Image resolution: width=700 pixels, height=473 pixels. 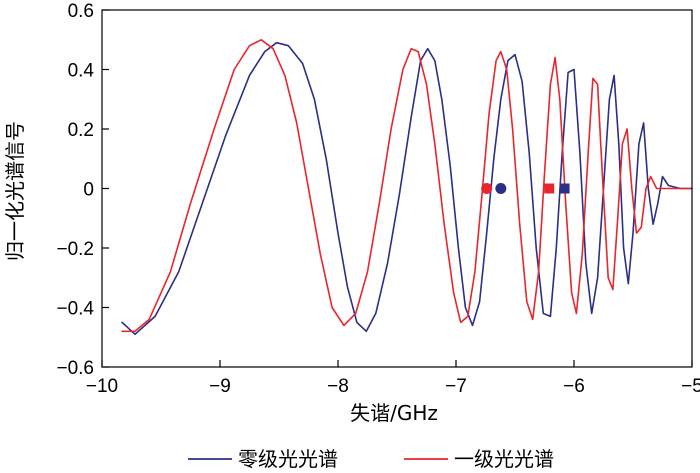 What do you see at coordinates (371, 459) in the screenshot?
I see `legend: 零级光光谱 一级光光谱` at bounding box center [371, 459].